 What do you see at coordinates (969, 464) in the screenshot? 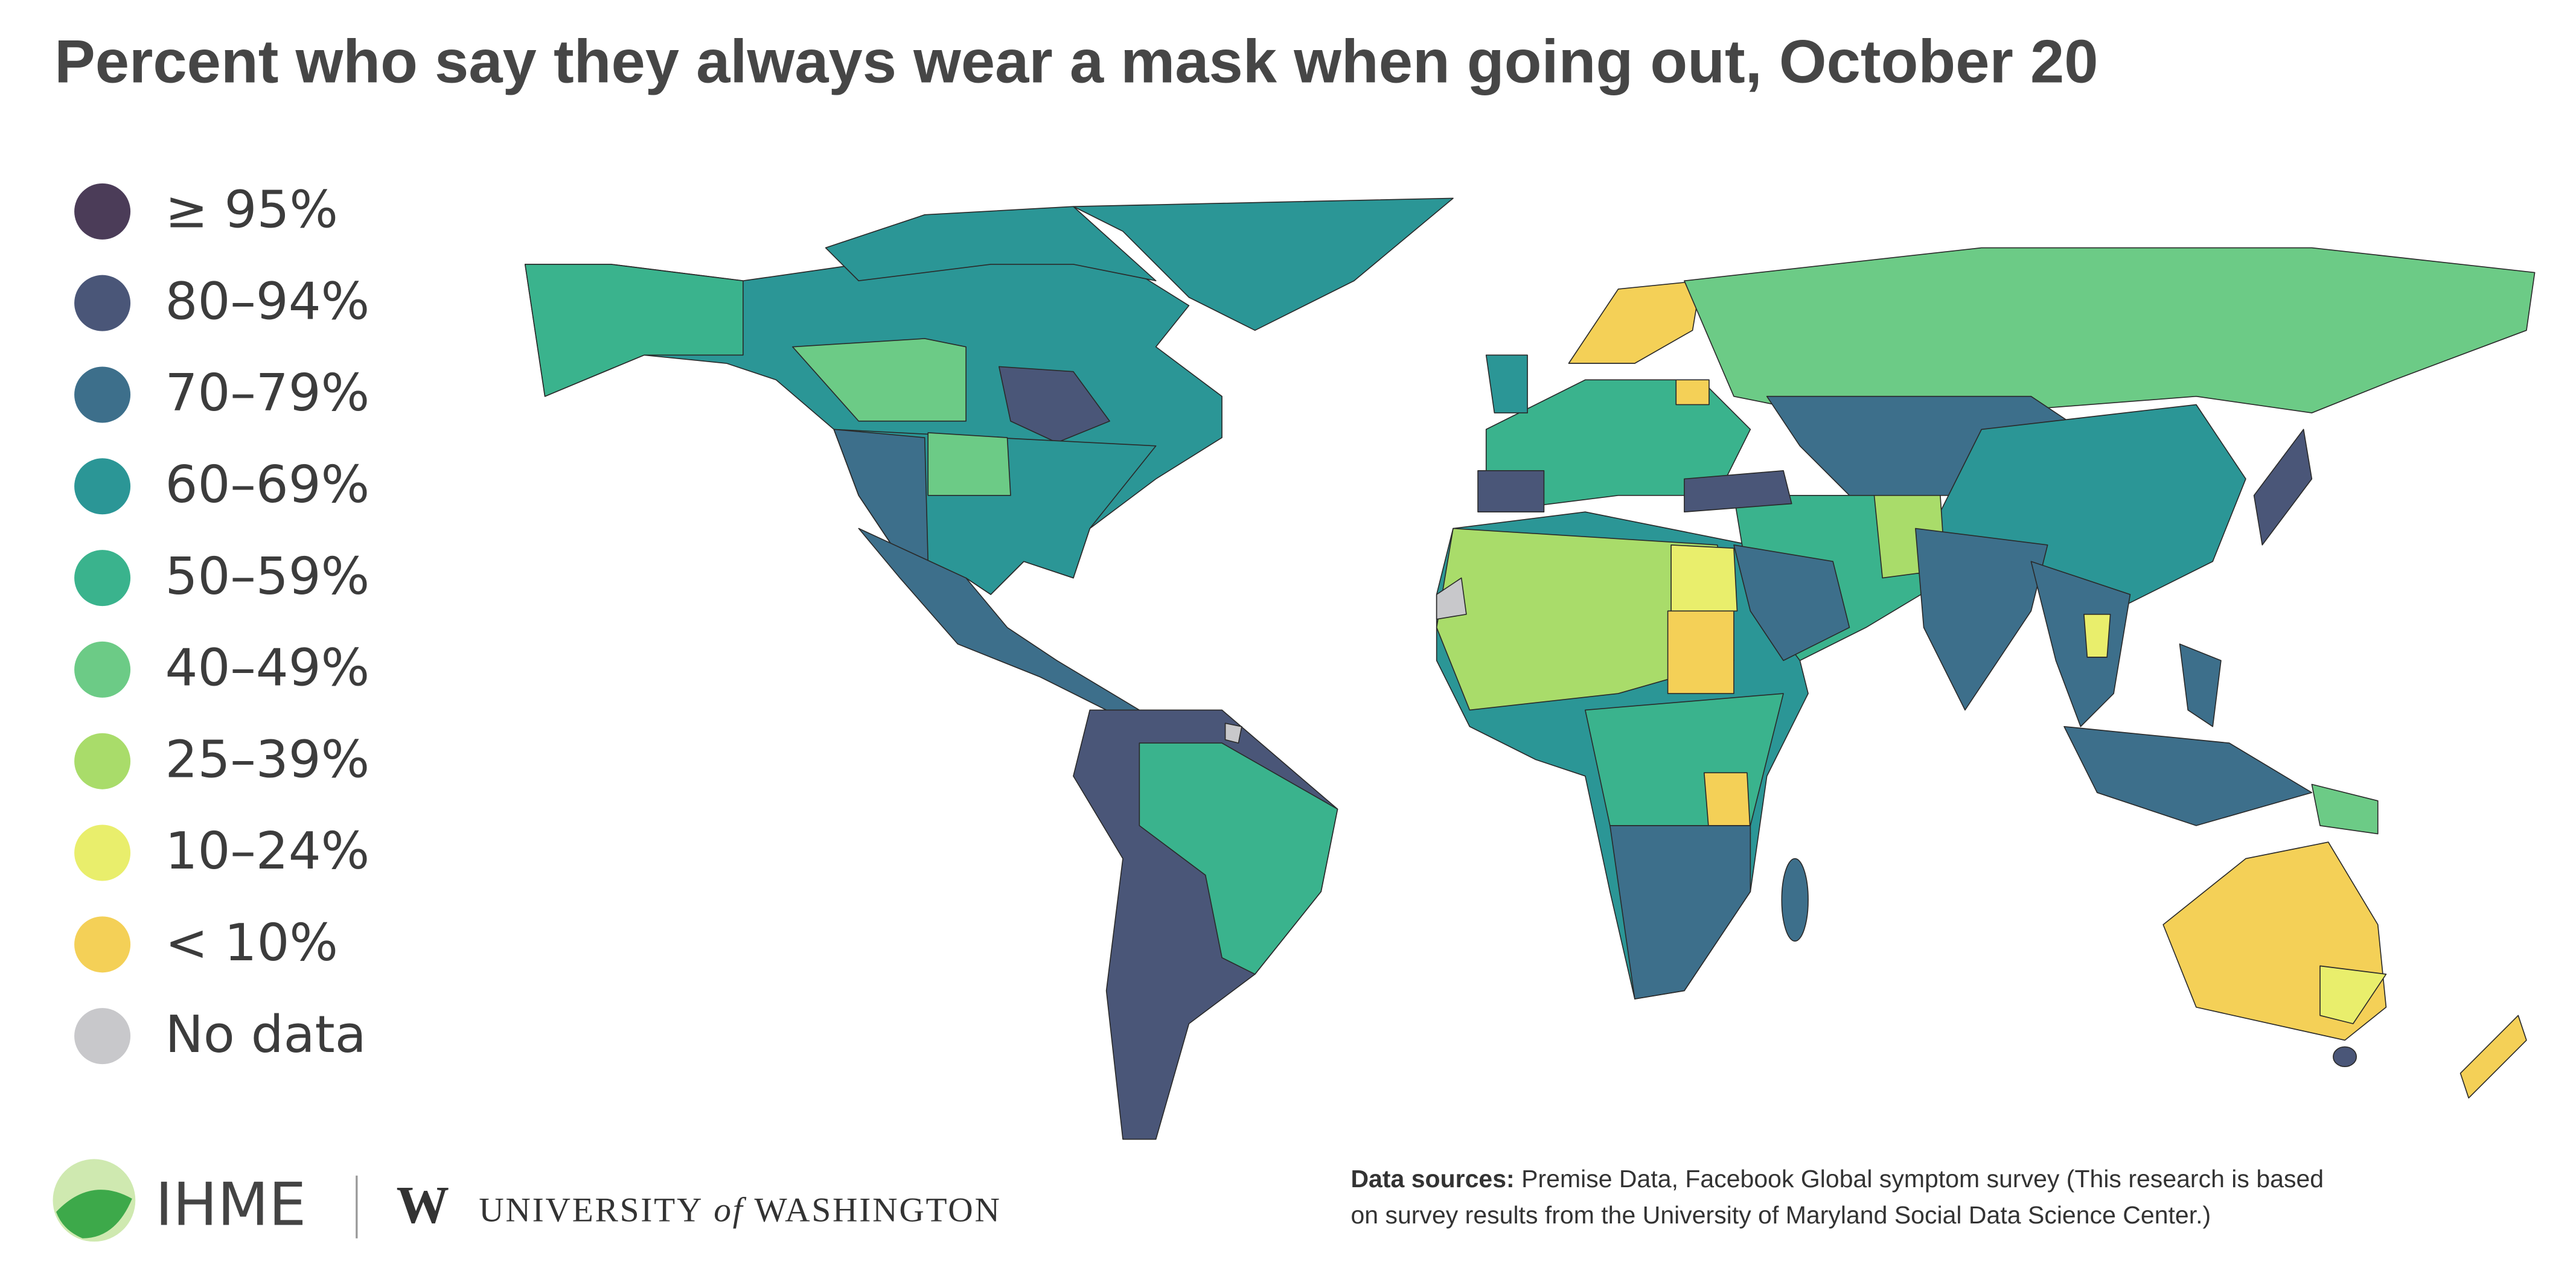
I see `usa-plains` at bounding box center [969, 464].